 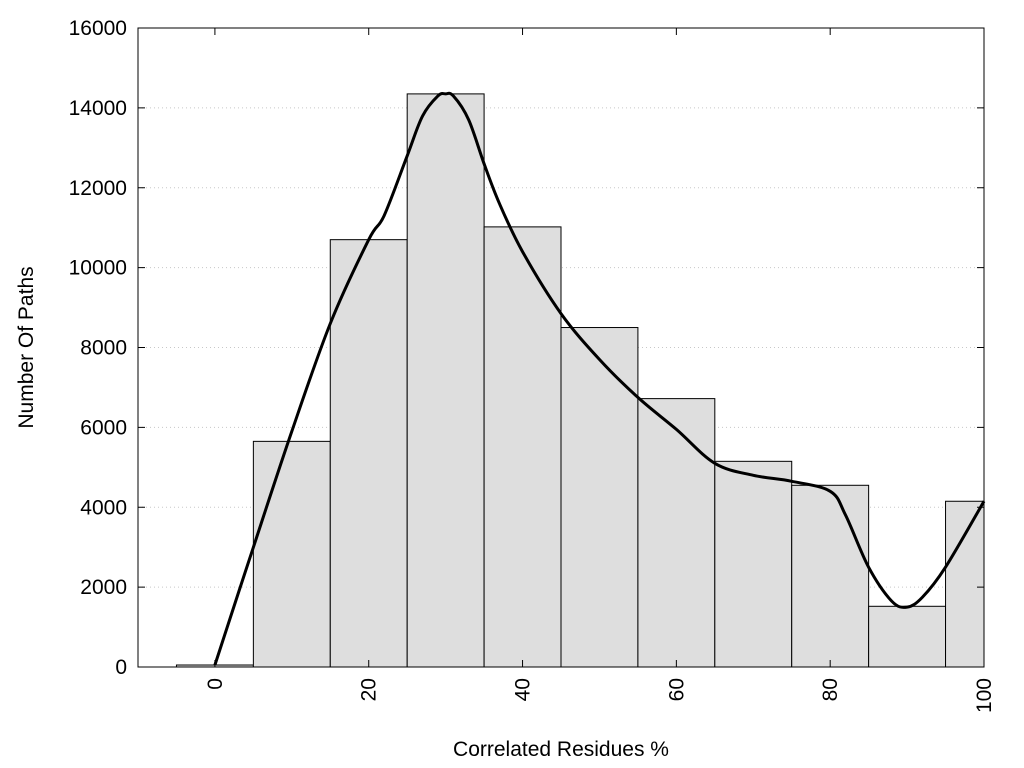 I want to click on y-tick-label: 6000, so click(x=103, y=427).